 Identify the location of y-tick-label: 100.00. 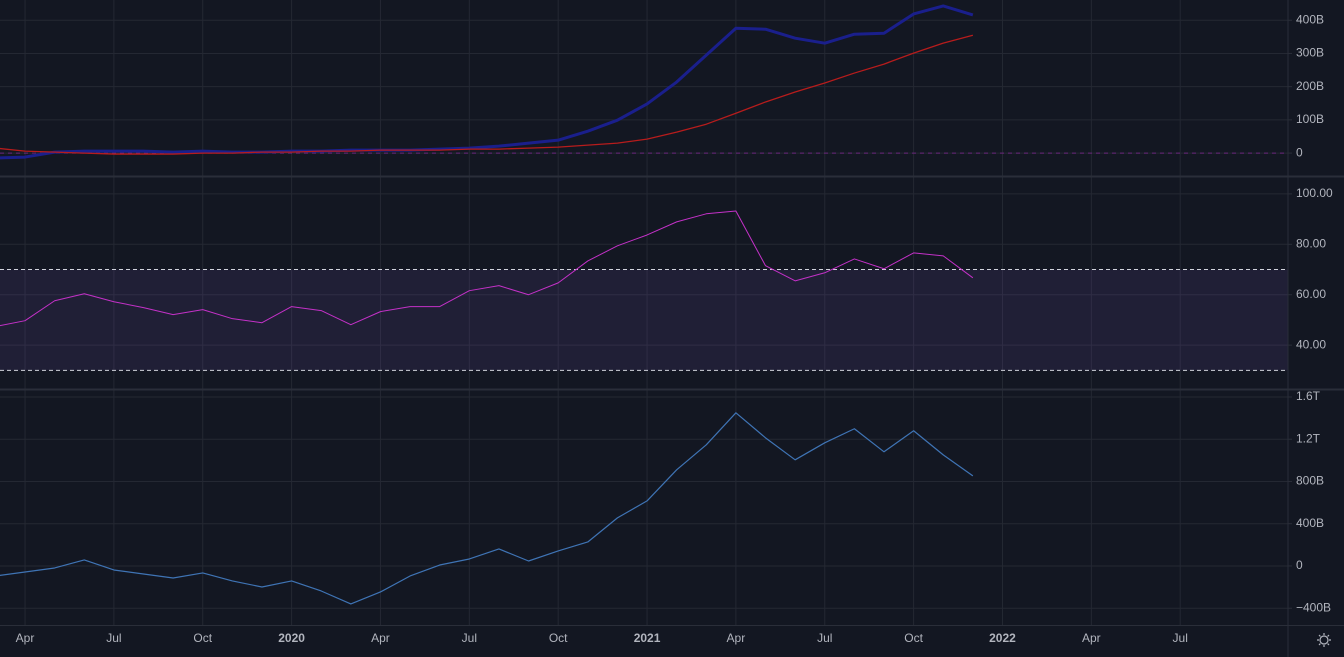
(1314, 193).